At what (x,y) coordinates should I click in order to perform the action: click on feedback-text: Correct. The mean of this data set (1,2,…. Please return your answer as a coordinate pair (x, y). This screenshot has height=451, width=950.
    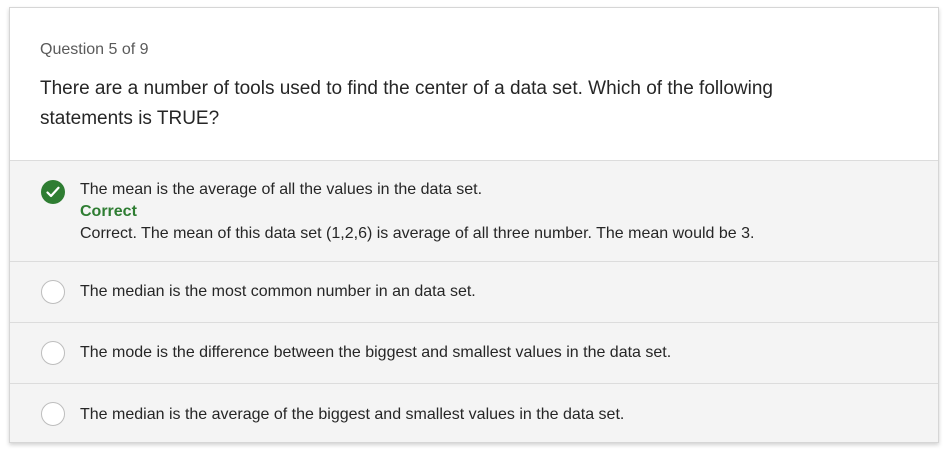
    Looking at the image, I should click on (417, 233).